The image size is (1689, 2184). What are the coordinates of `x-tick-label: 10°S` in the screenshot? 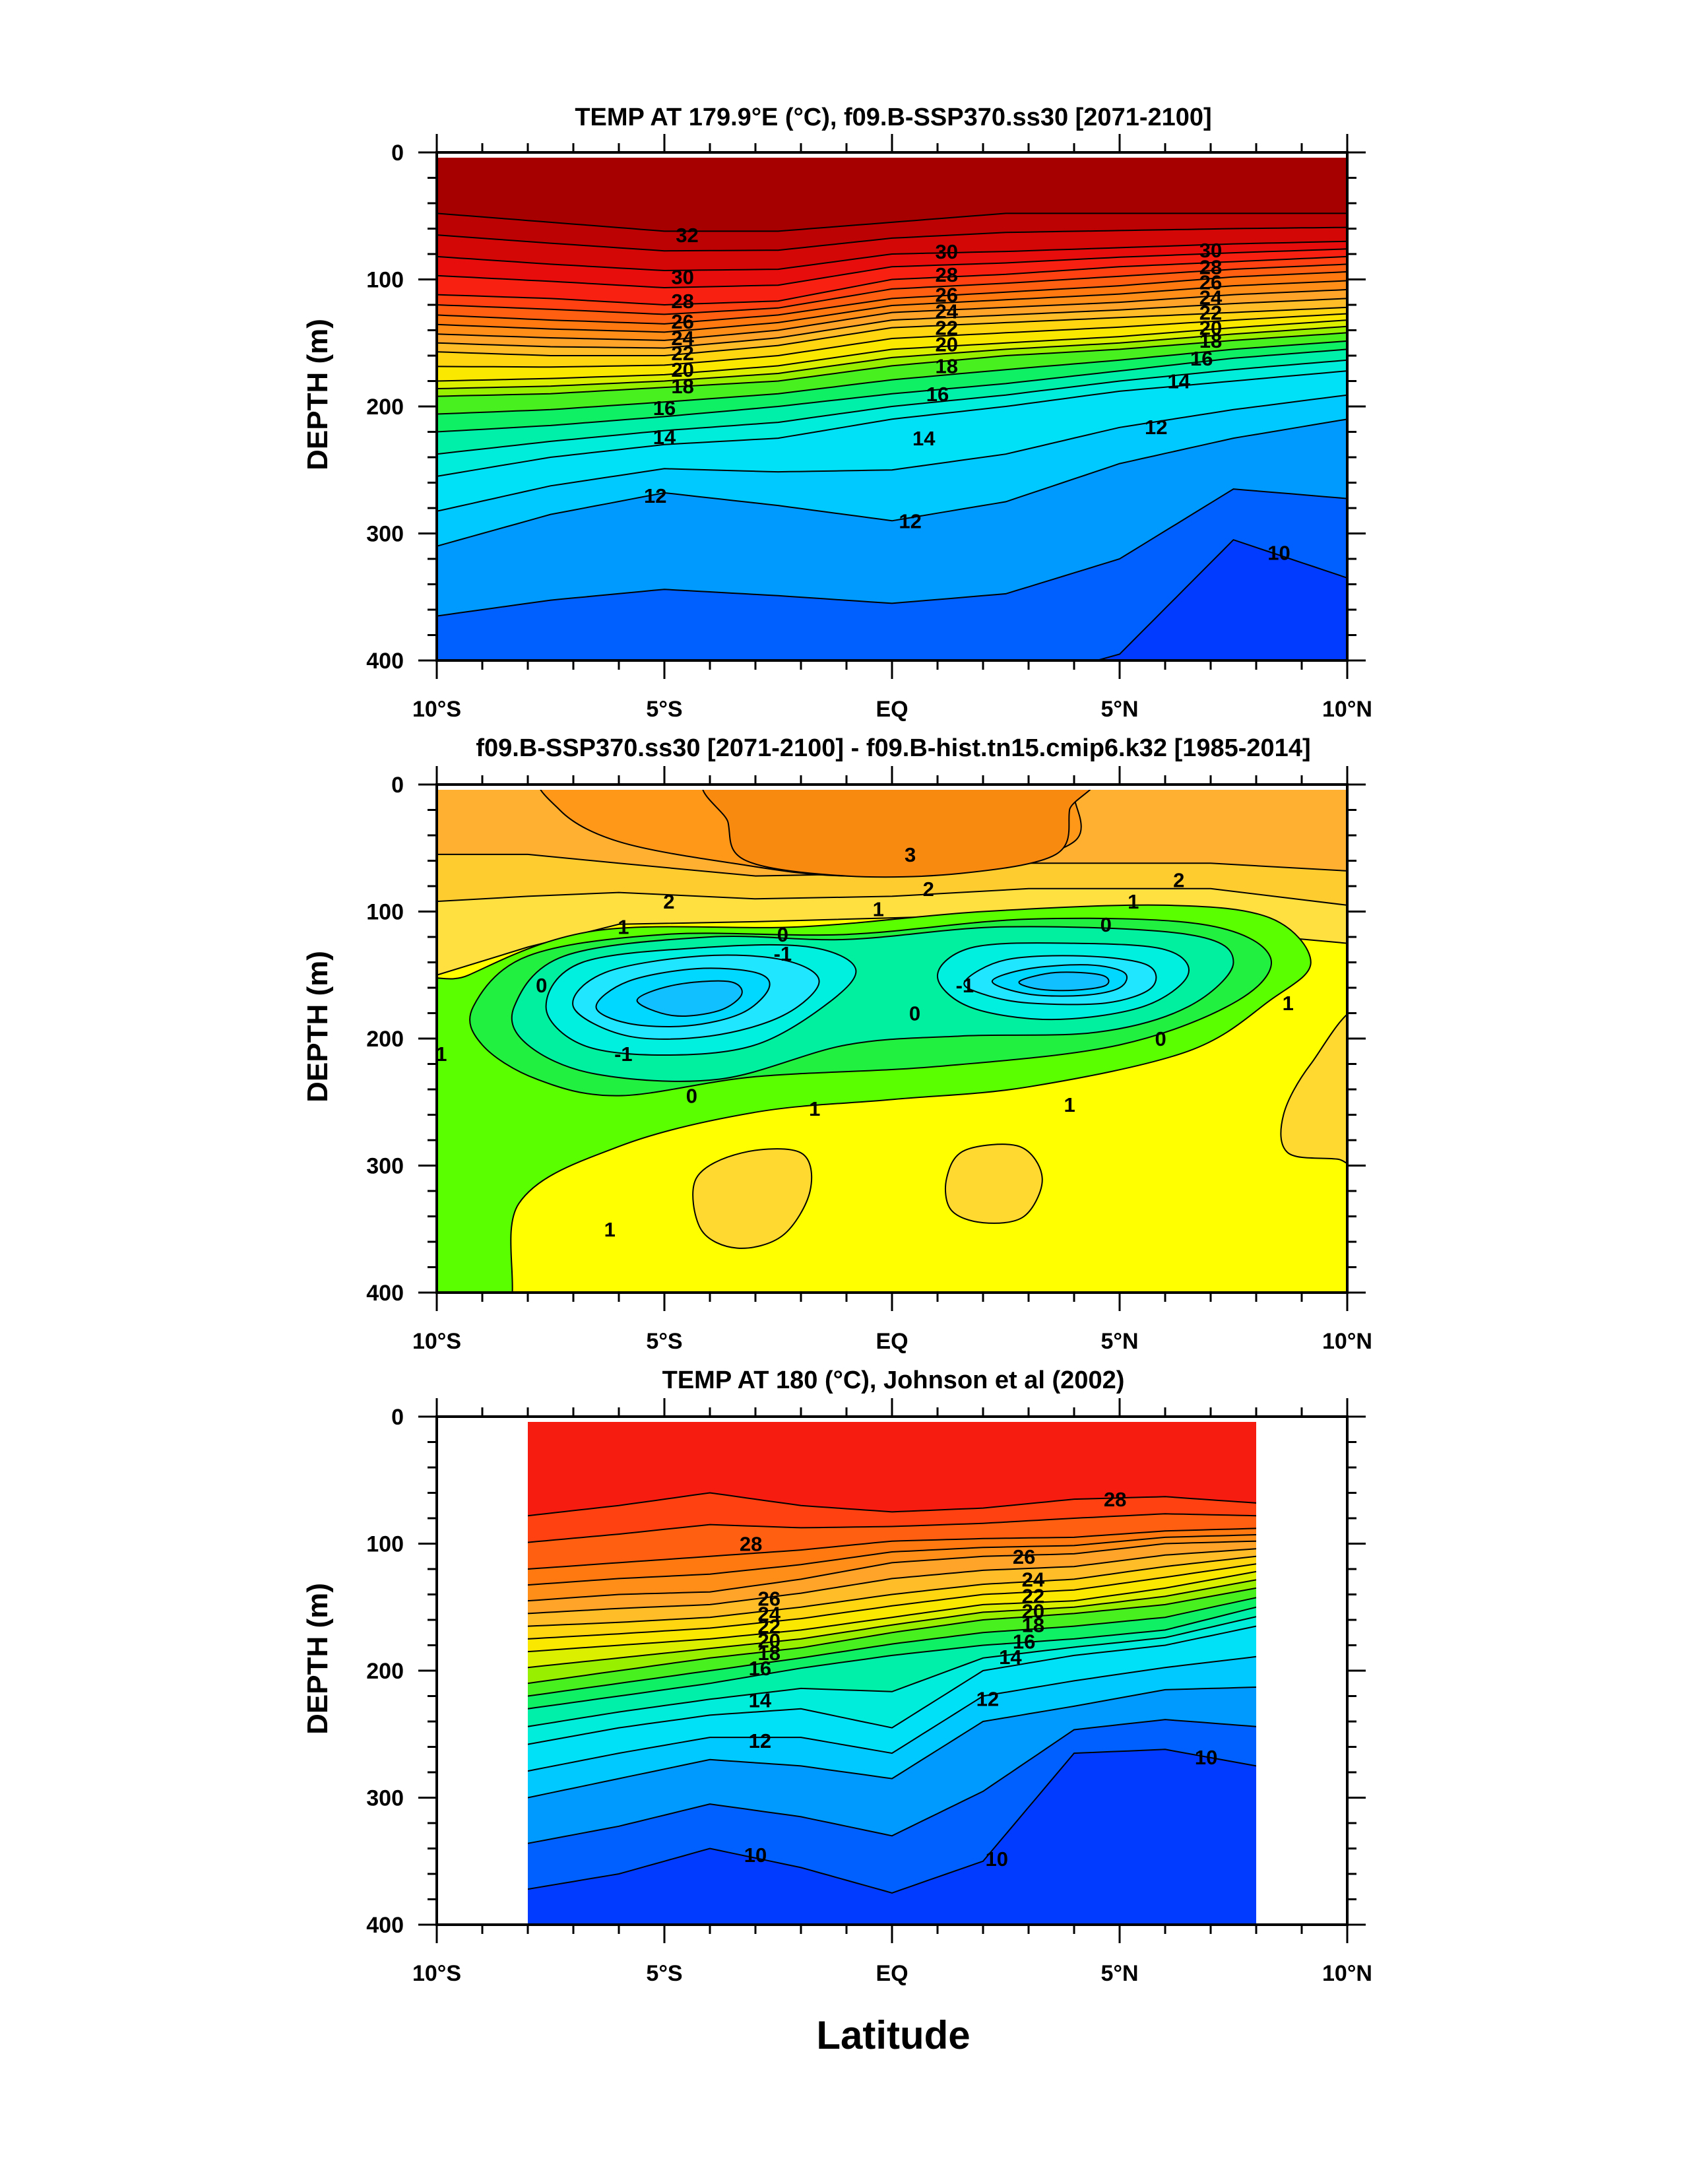 It's located at (436, 709).